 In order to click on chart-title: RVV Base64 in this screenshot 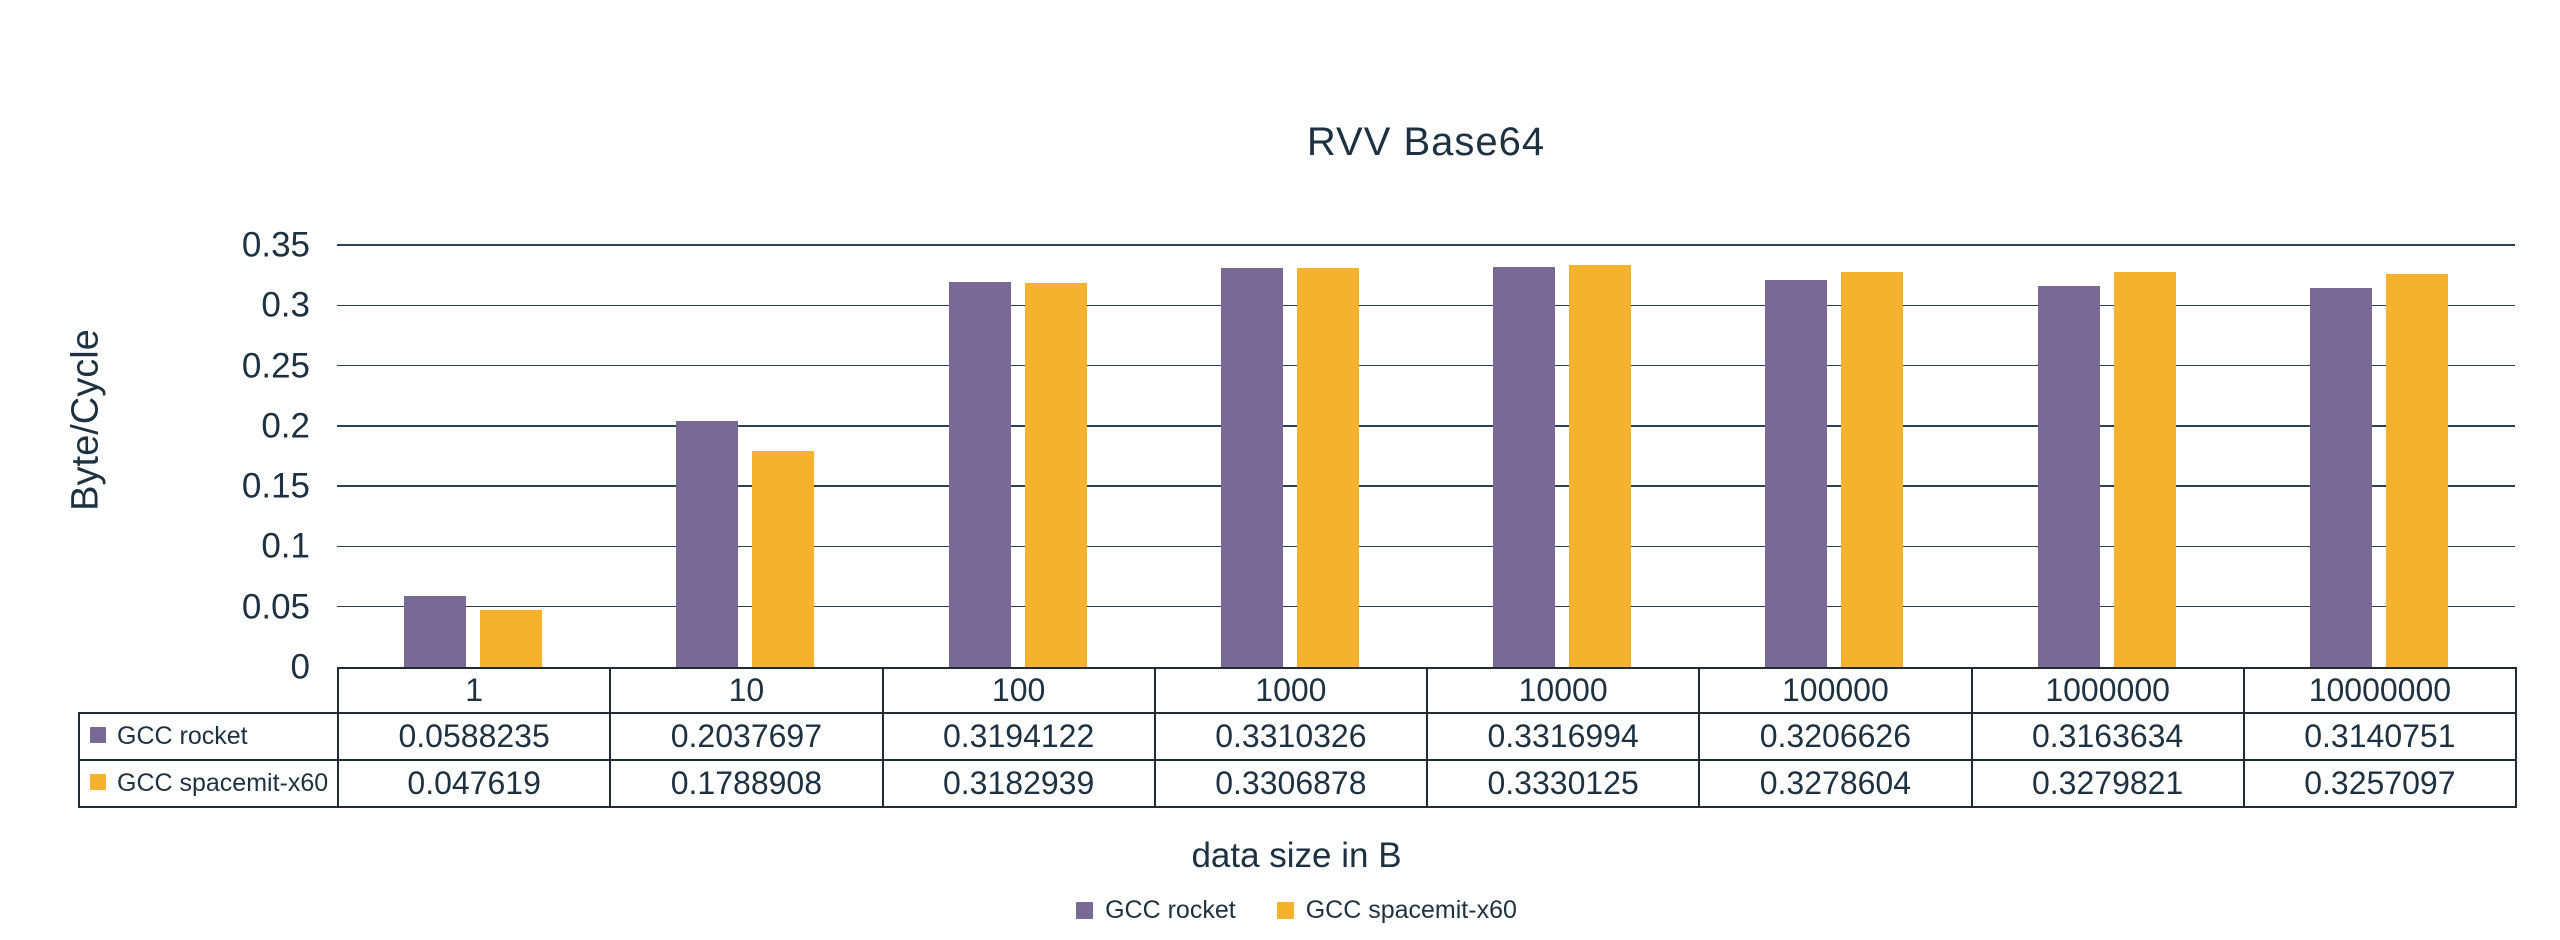, I will do `click(1426, 142)`.